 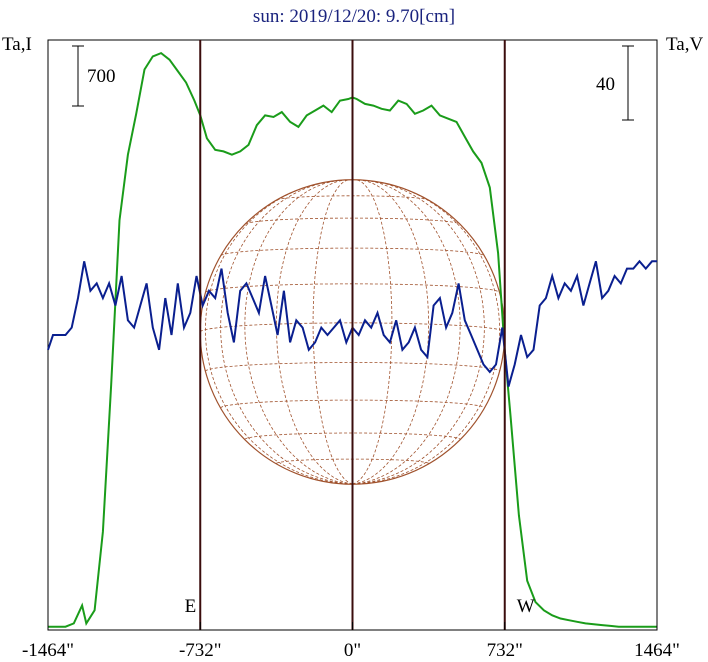 What do you see at coordinates (101, 76) in the screenshot?
I see `scale-bar-left-label: 700` at bounding box center [101, 76].